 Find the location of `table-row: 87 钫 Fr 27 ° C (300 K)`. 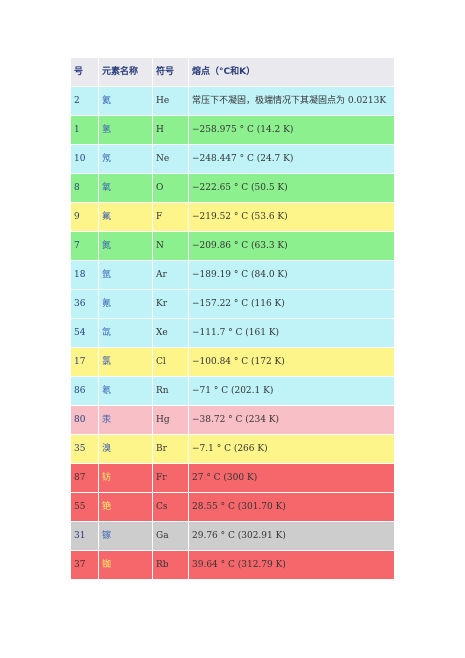

table-row: 87 钫 Fr 27 ° C (300 K) is located at coordinates (232, 478).